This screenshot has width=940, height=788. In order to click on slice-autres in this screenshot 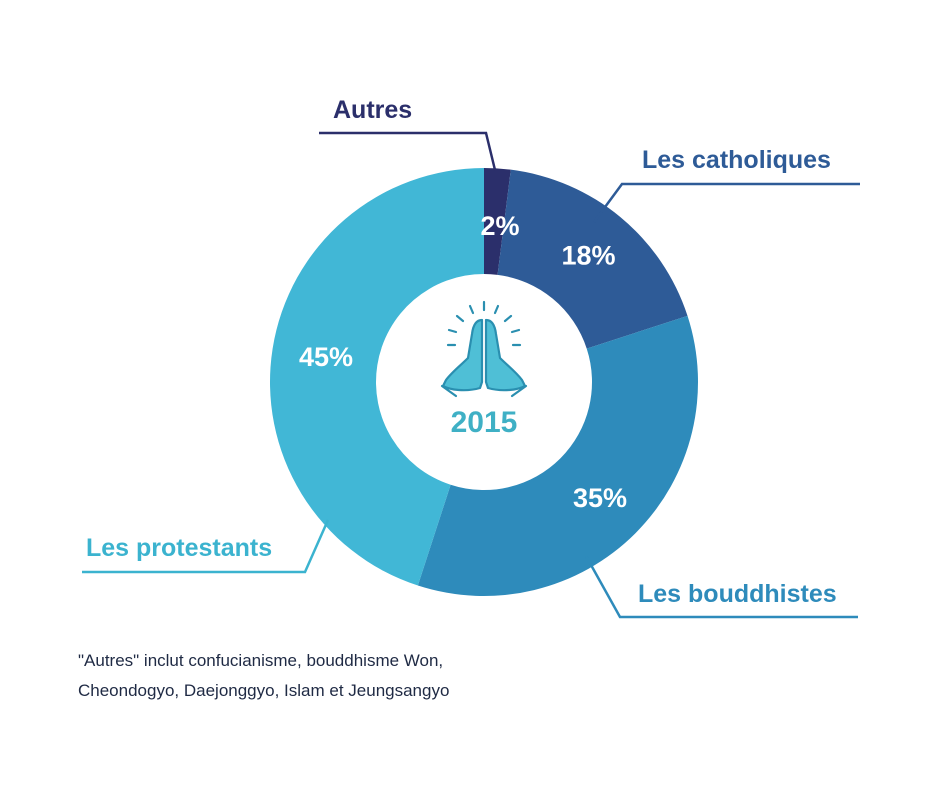, I will do `click(497, 221)`.